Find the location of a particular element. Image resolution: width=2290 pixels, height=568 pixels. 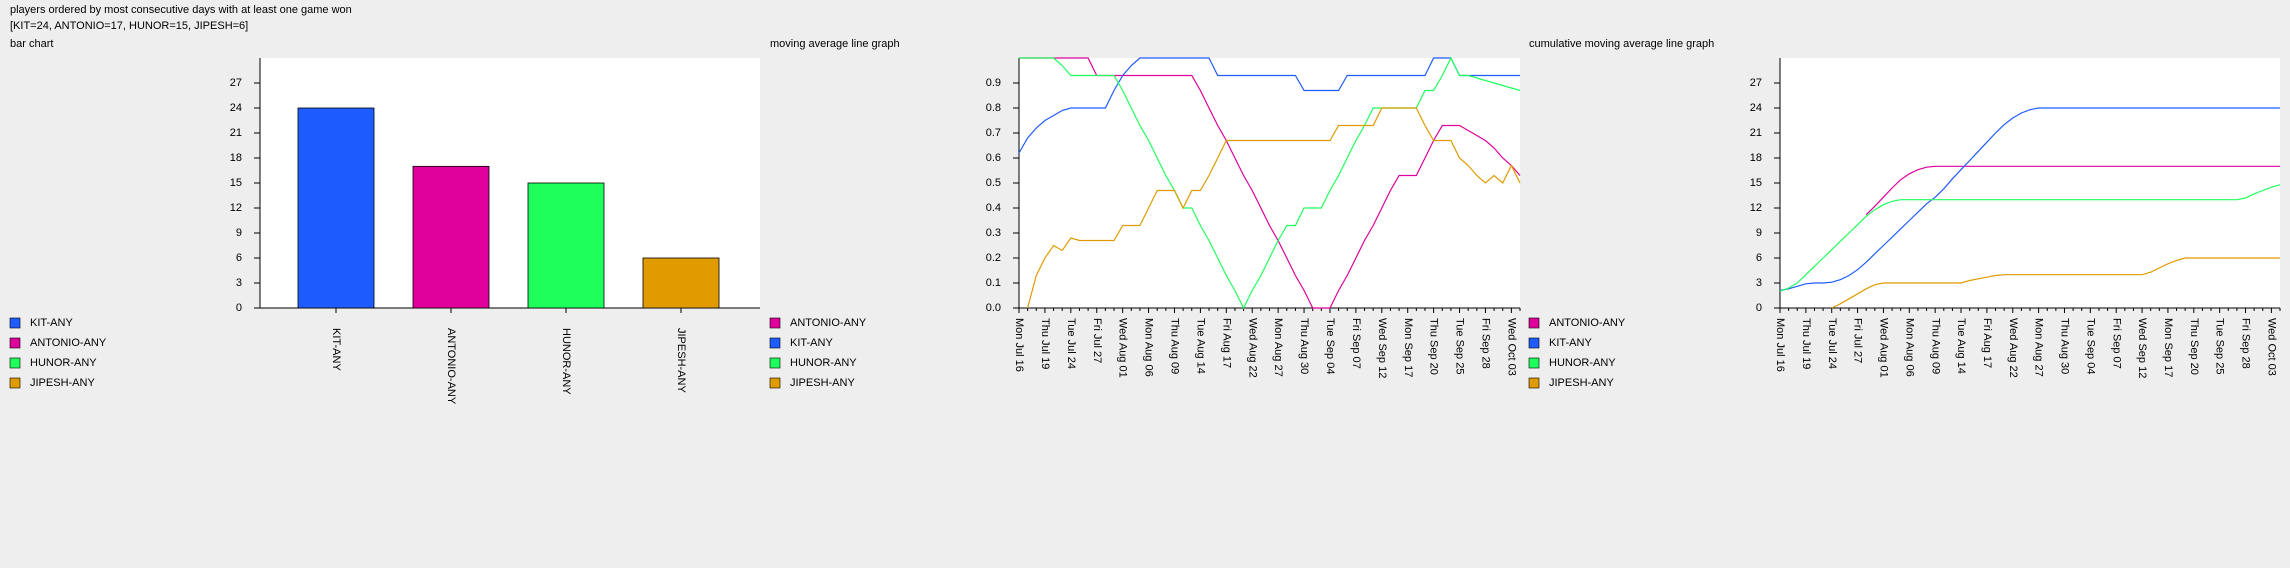

y-tick-label: 0.1 is located at coordinates (993, 283).